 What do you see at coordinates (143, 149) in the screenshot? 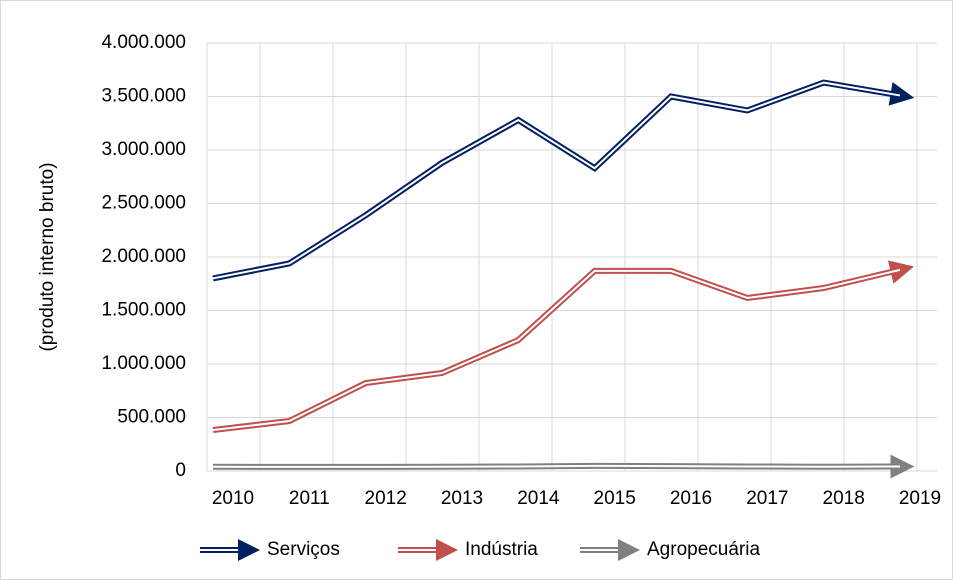
I see `y-tick-label: 3.000.000` at bounding box center [143, 149].